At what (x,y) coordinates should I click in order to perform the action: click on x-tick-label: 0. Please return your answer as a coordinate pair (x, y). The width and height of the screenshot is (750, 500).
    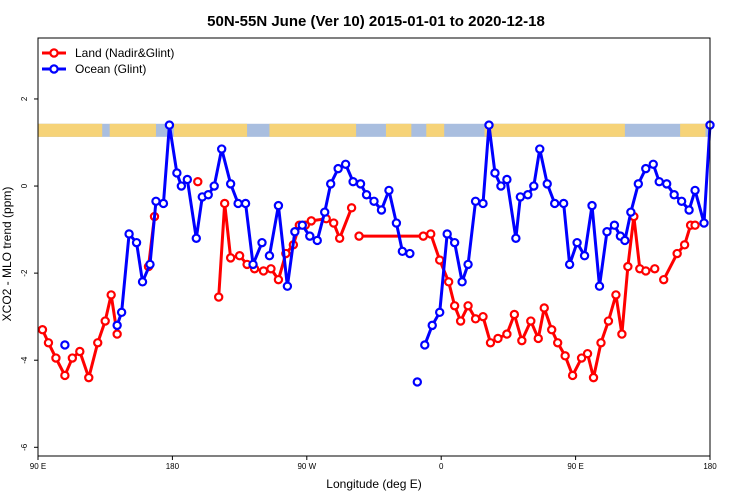
    Looking at the image, I should click on (441, 466).